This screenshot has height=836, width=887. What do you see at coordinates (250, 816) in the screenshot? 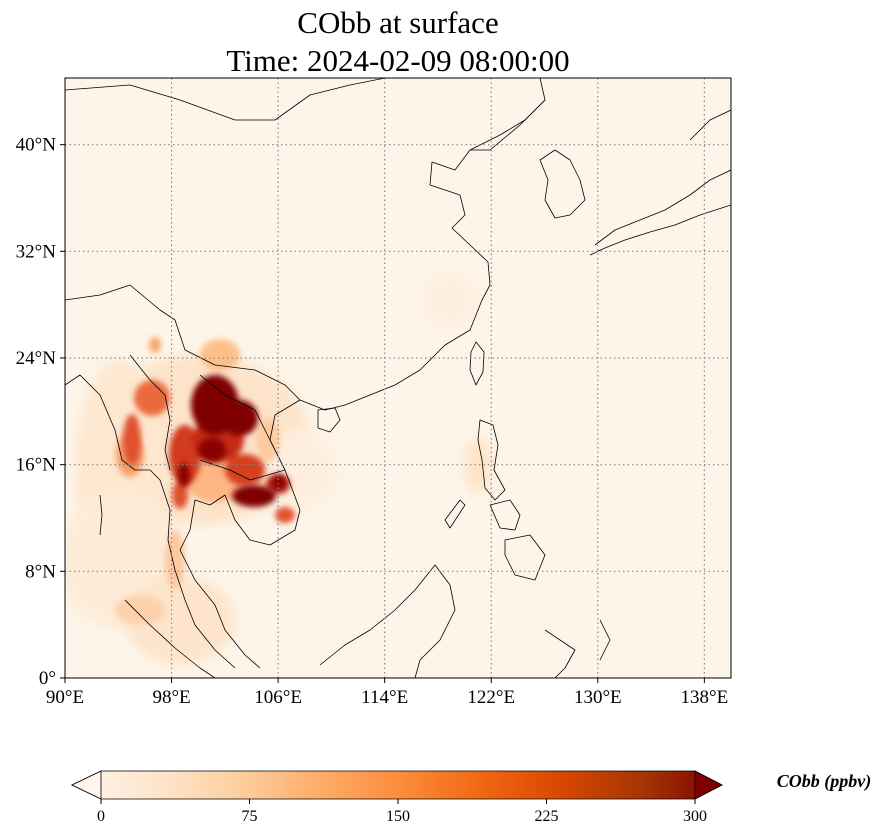
I see `colorbar-tick-label: 75` at bounding box center [250, 816].